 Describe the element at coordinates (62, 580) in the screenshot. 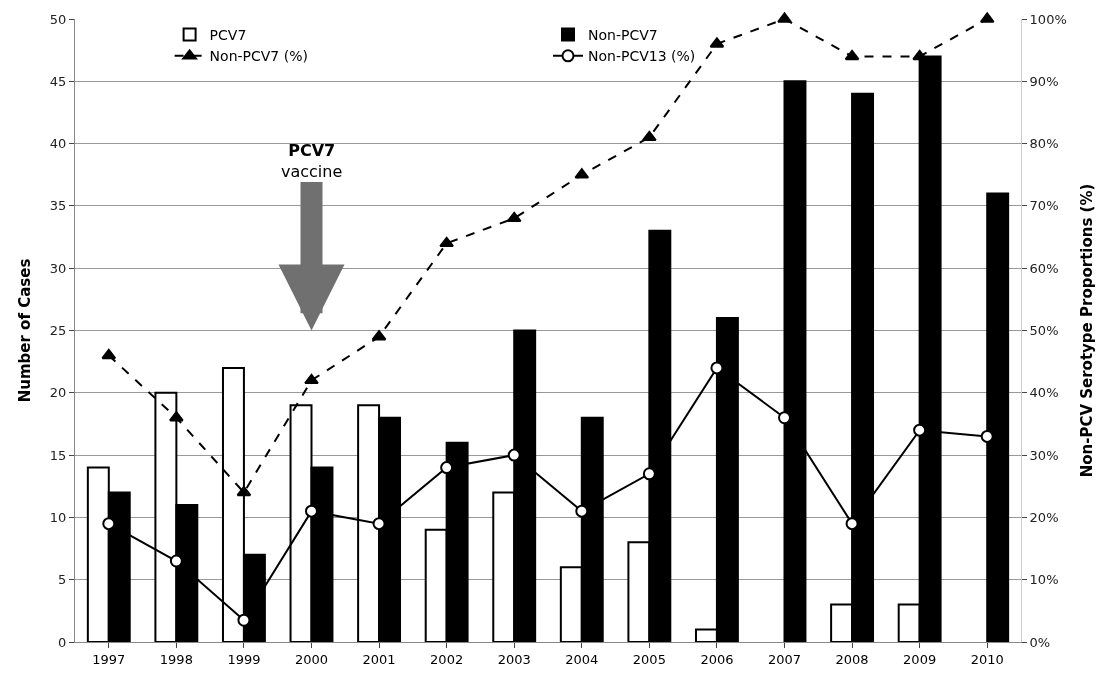

I see `y-tick-label: 5` at that location.